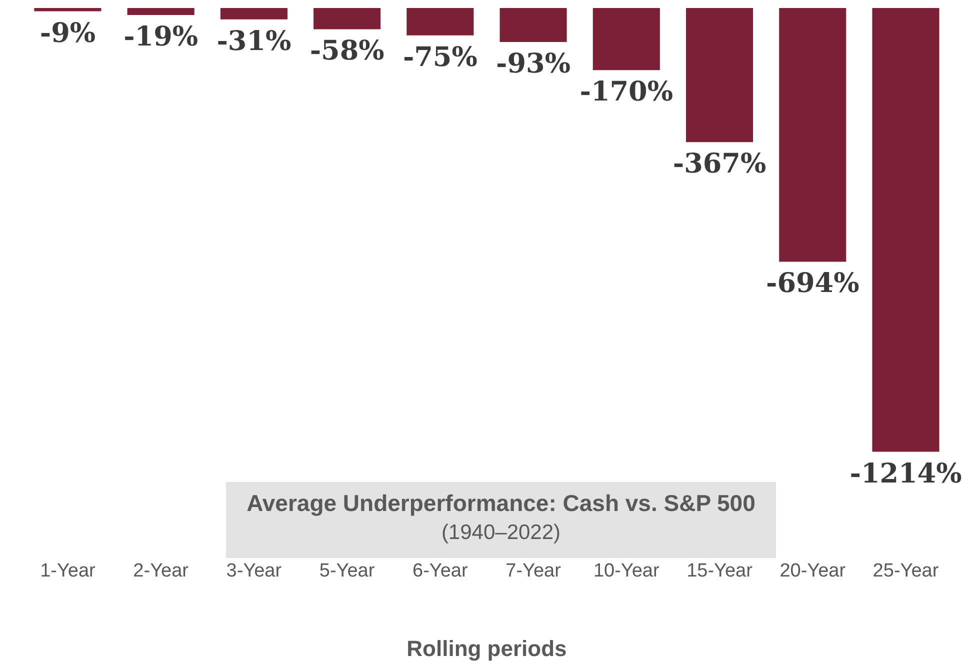 Image resolution: width=979 pixels, height=669 pixels. What do you see at coordinates (347, 51) in the screenshot?
I see `data-label: -58%` at bounding box center [347, 51].